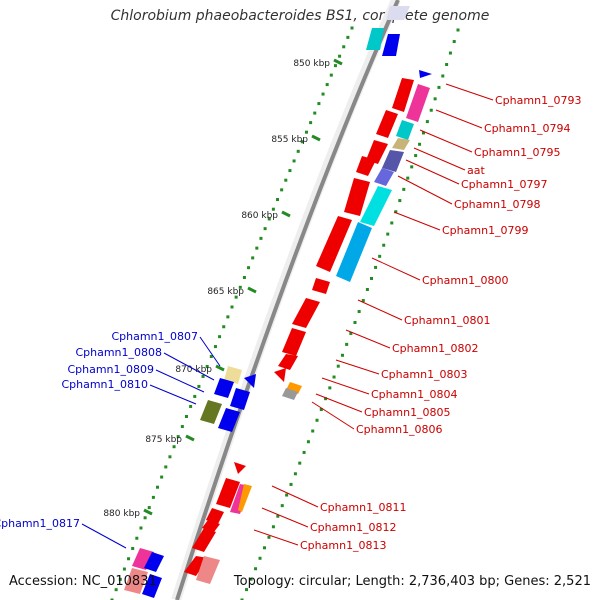 The image size is (600, 600). Describe the element at coordinates (527, 128) in the screenshot. I see `forward-gene-label: Cphamn1_0794` at that location.